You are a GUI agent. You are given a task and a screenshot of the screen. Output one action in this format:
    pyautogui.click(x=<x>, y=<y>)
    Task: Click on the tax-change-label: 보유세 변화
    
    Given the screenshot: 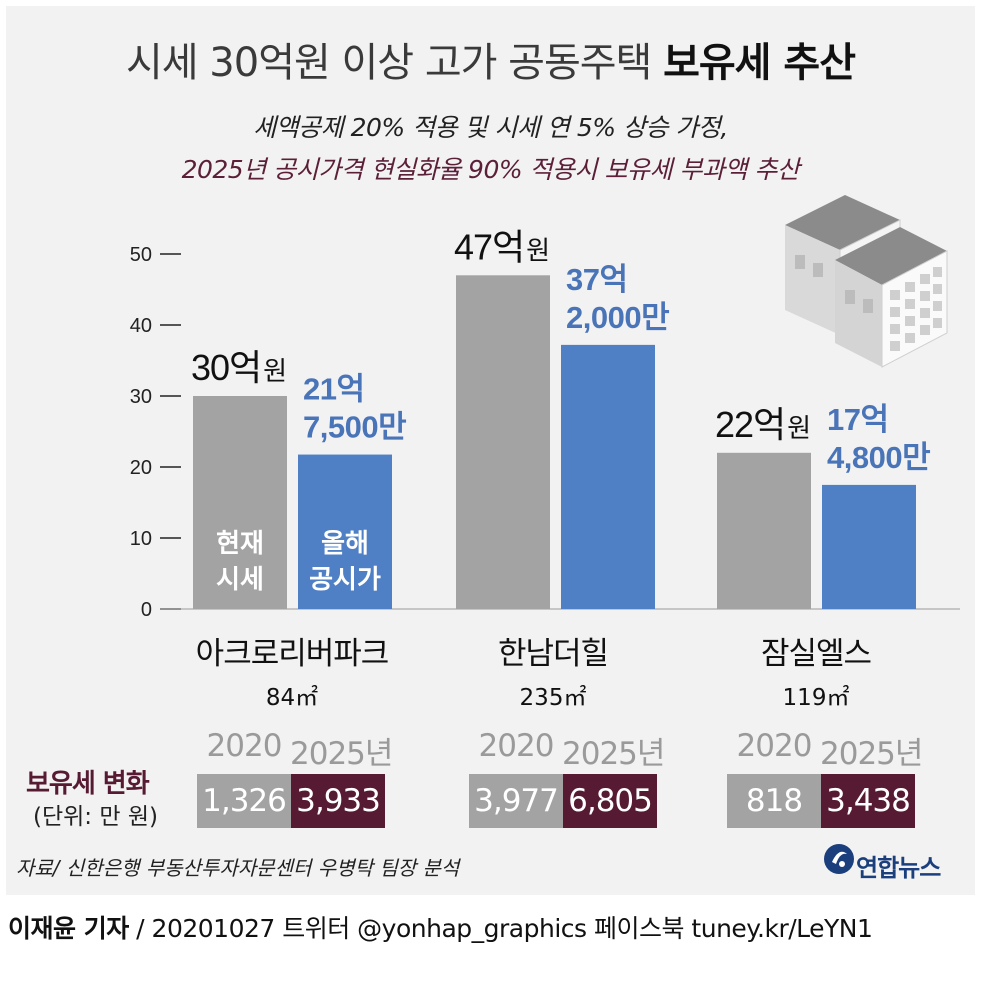 What is the action you would take?
    pyautogui.click(x=88, y=784)
    